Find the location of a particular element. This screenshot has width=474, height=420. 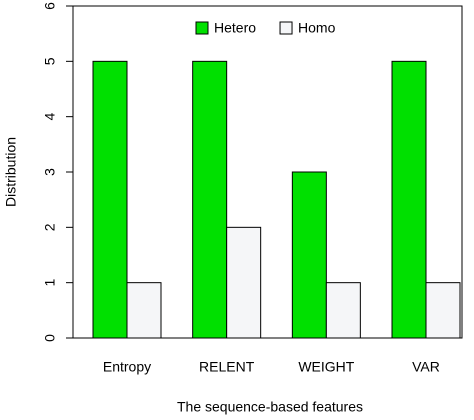

legend-label: Hetero is located at coordinates (235, 28).